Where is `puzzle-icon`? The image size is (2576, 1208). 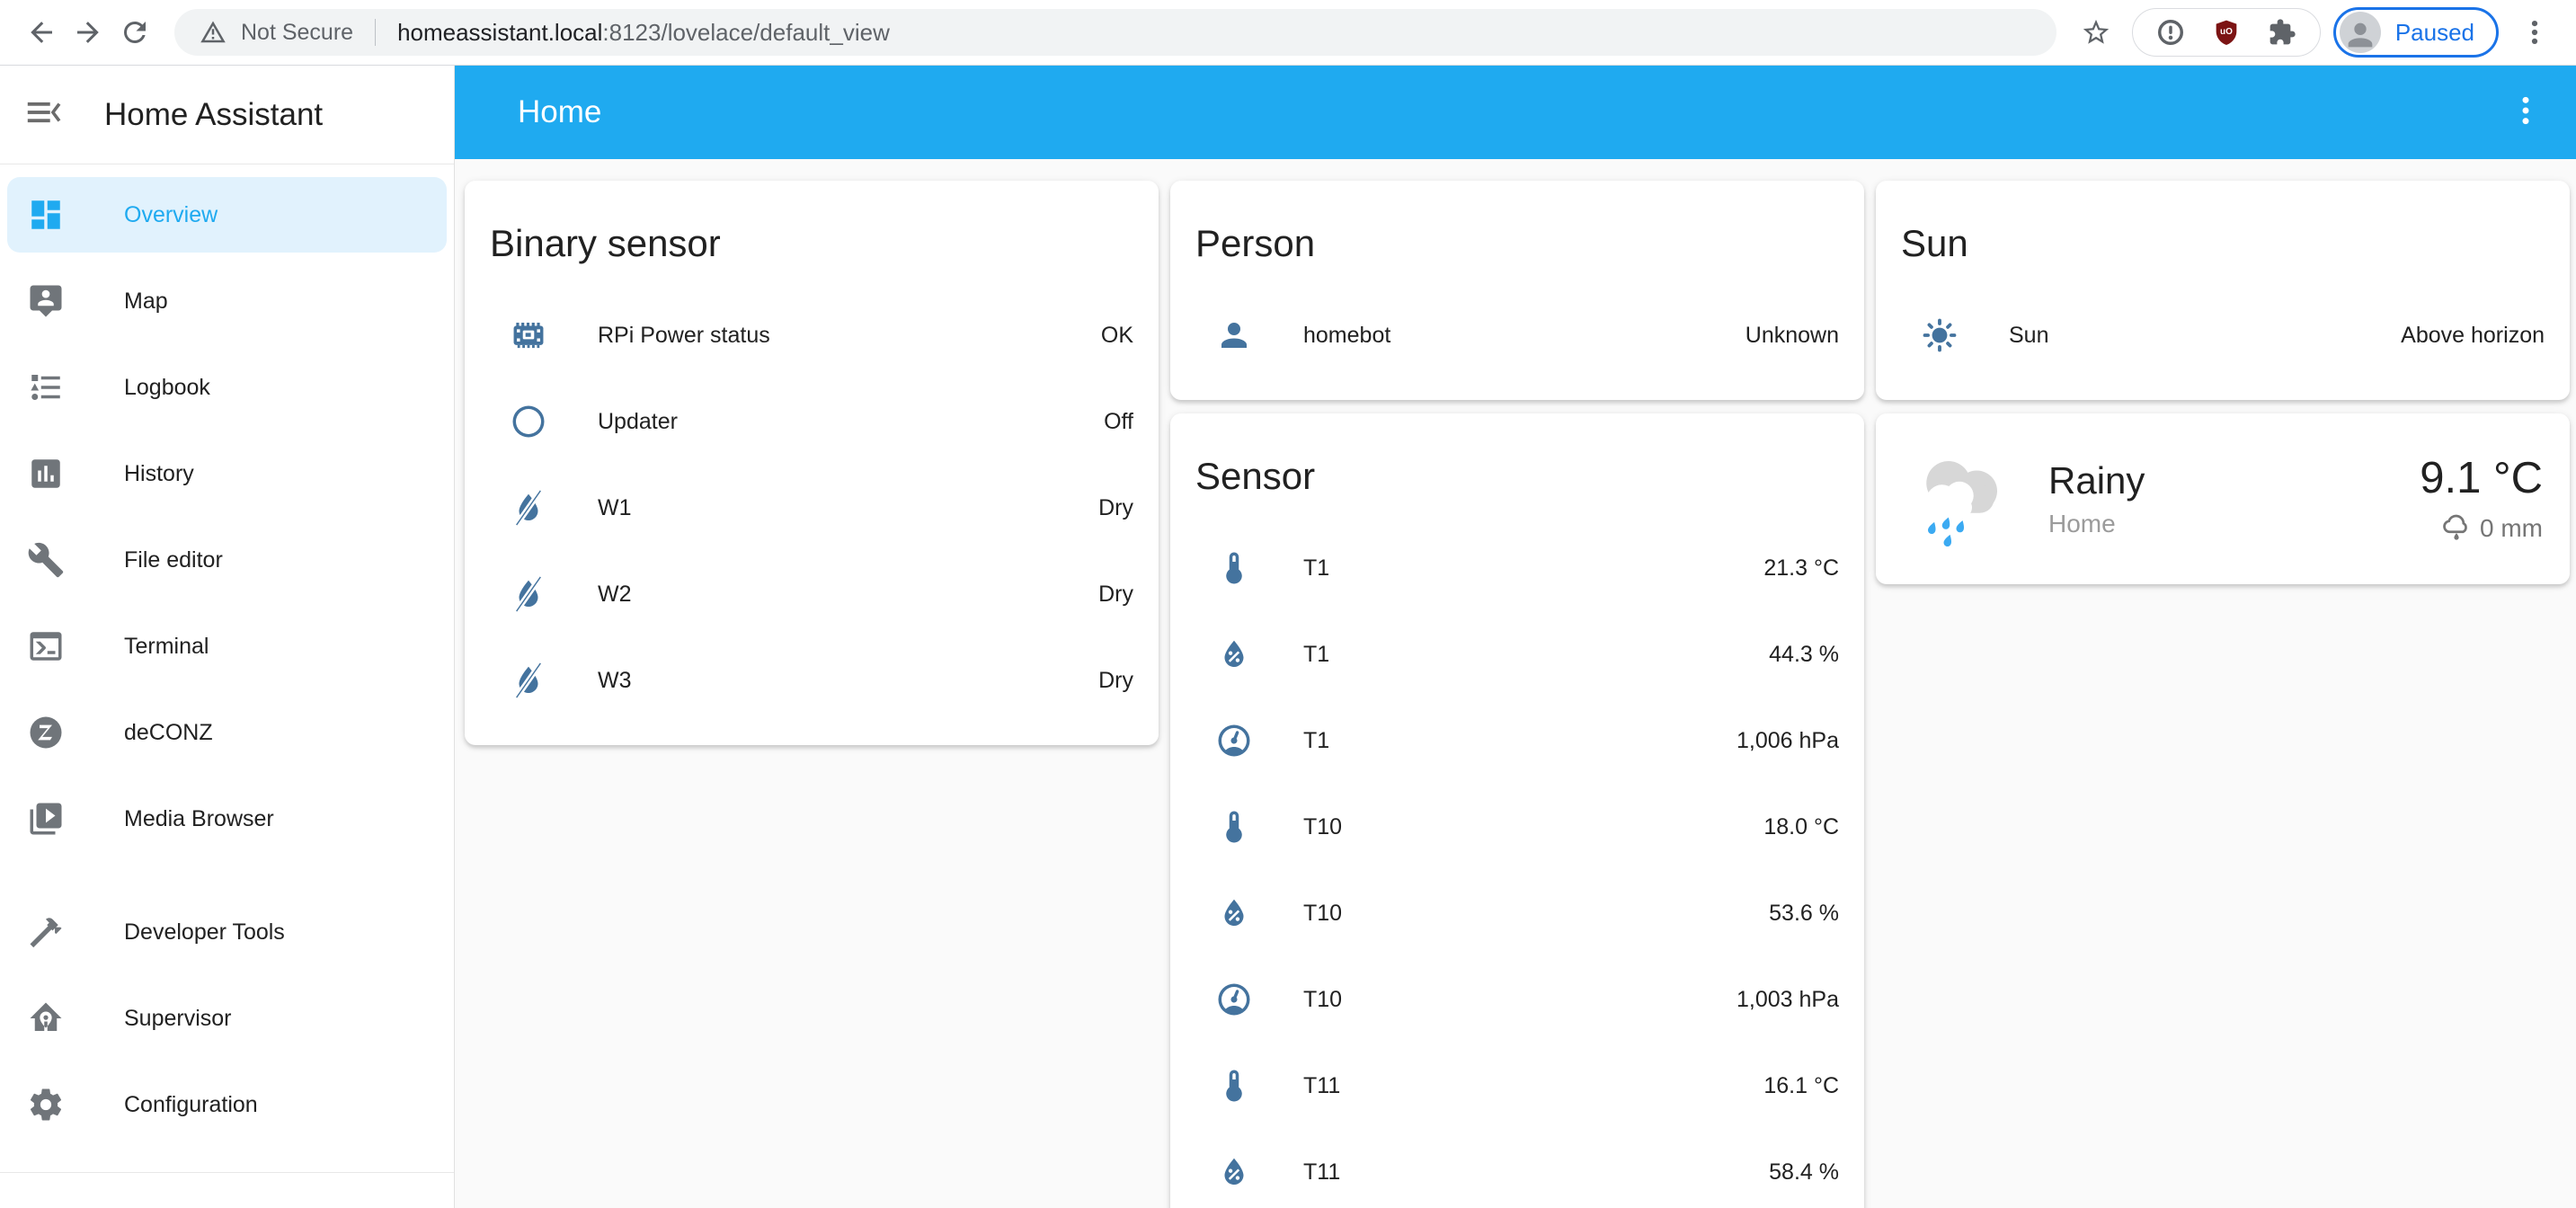
puzzle-icon is located at coordinates (2282, 32).